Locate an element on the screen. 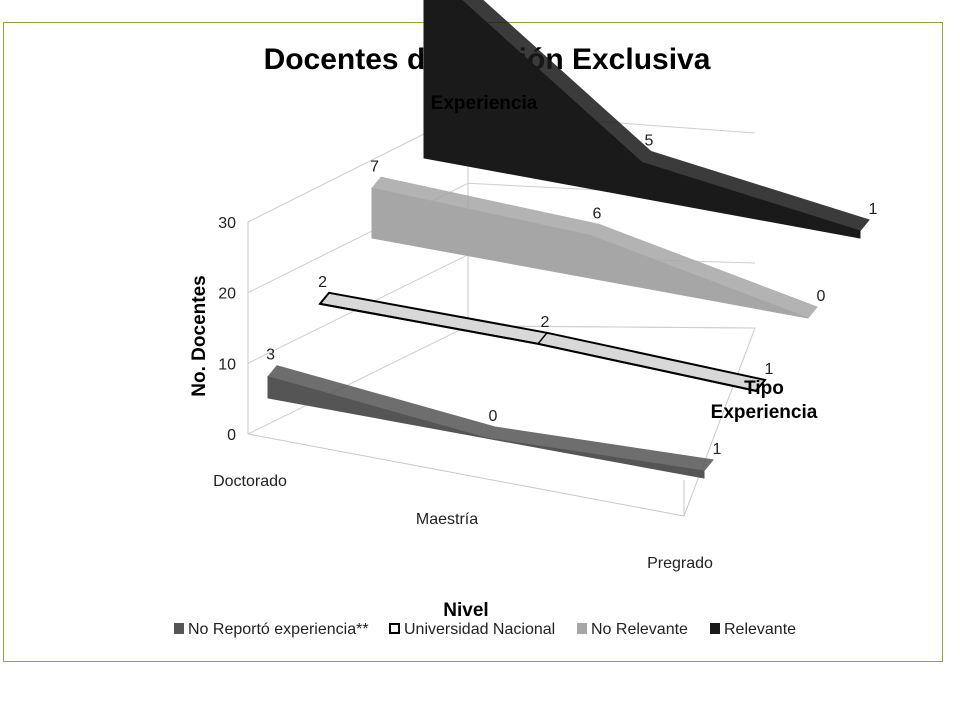  y-axis-title: No. Docentes is located at coordinates (199, 335).